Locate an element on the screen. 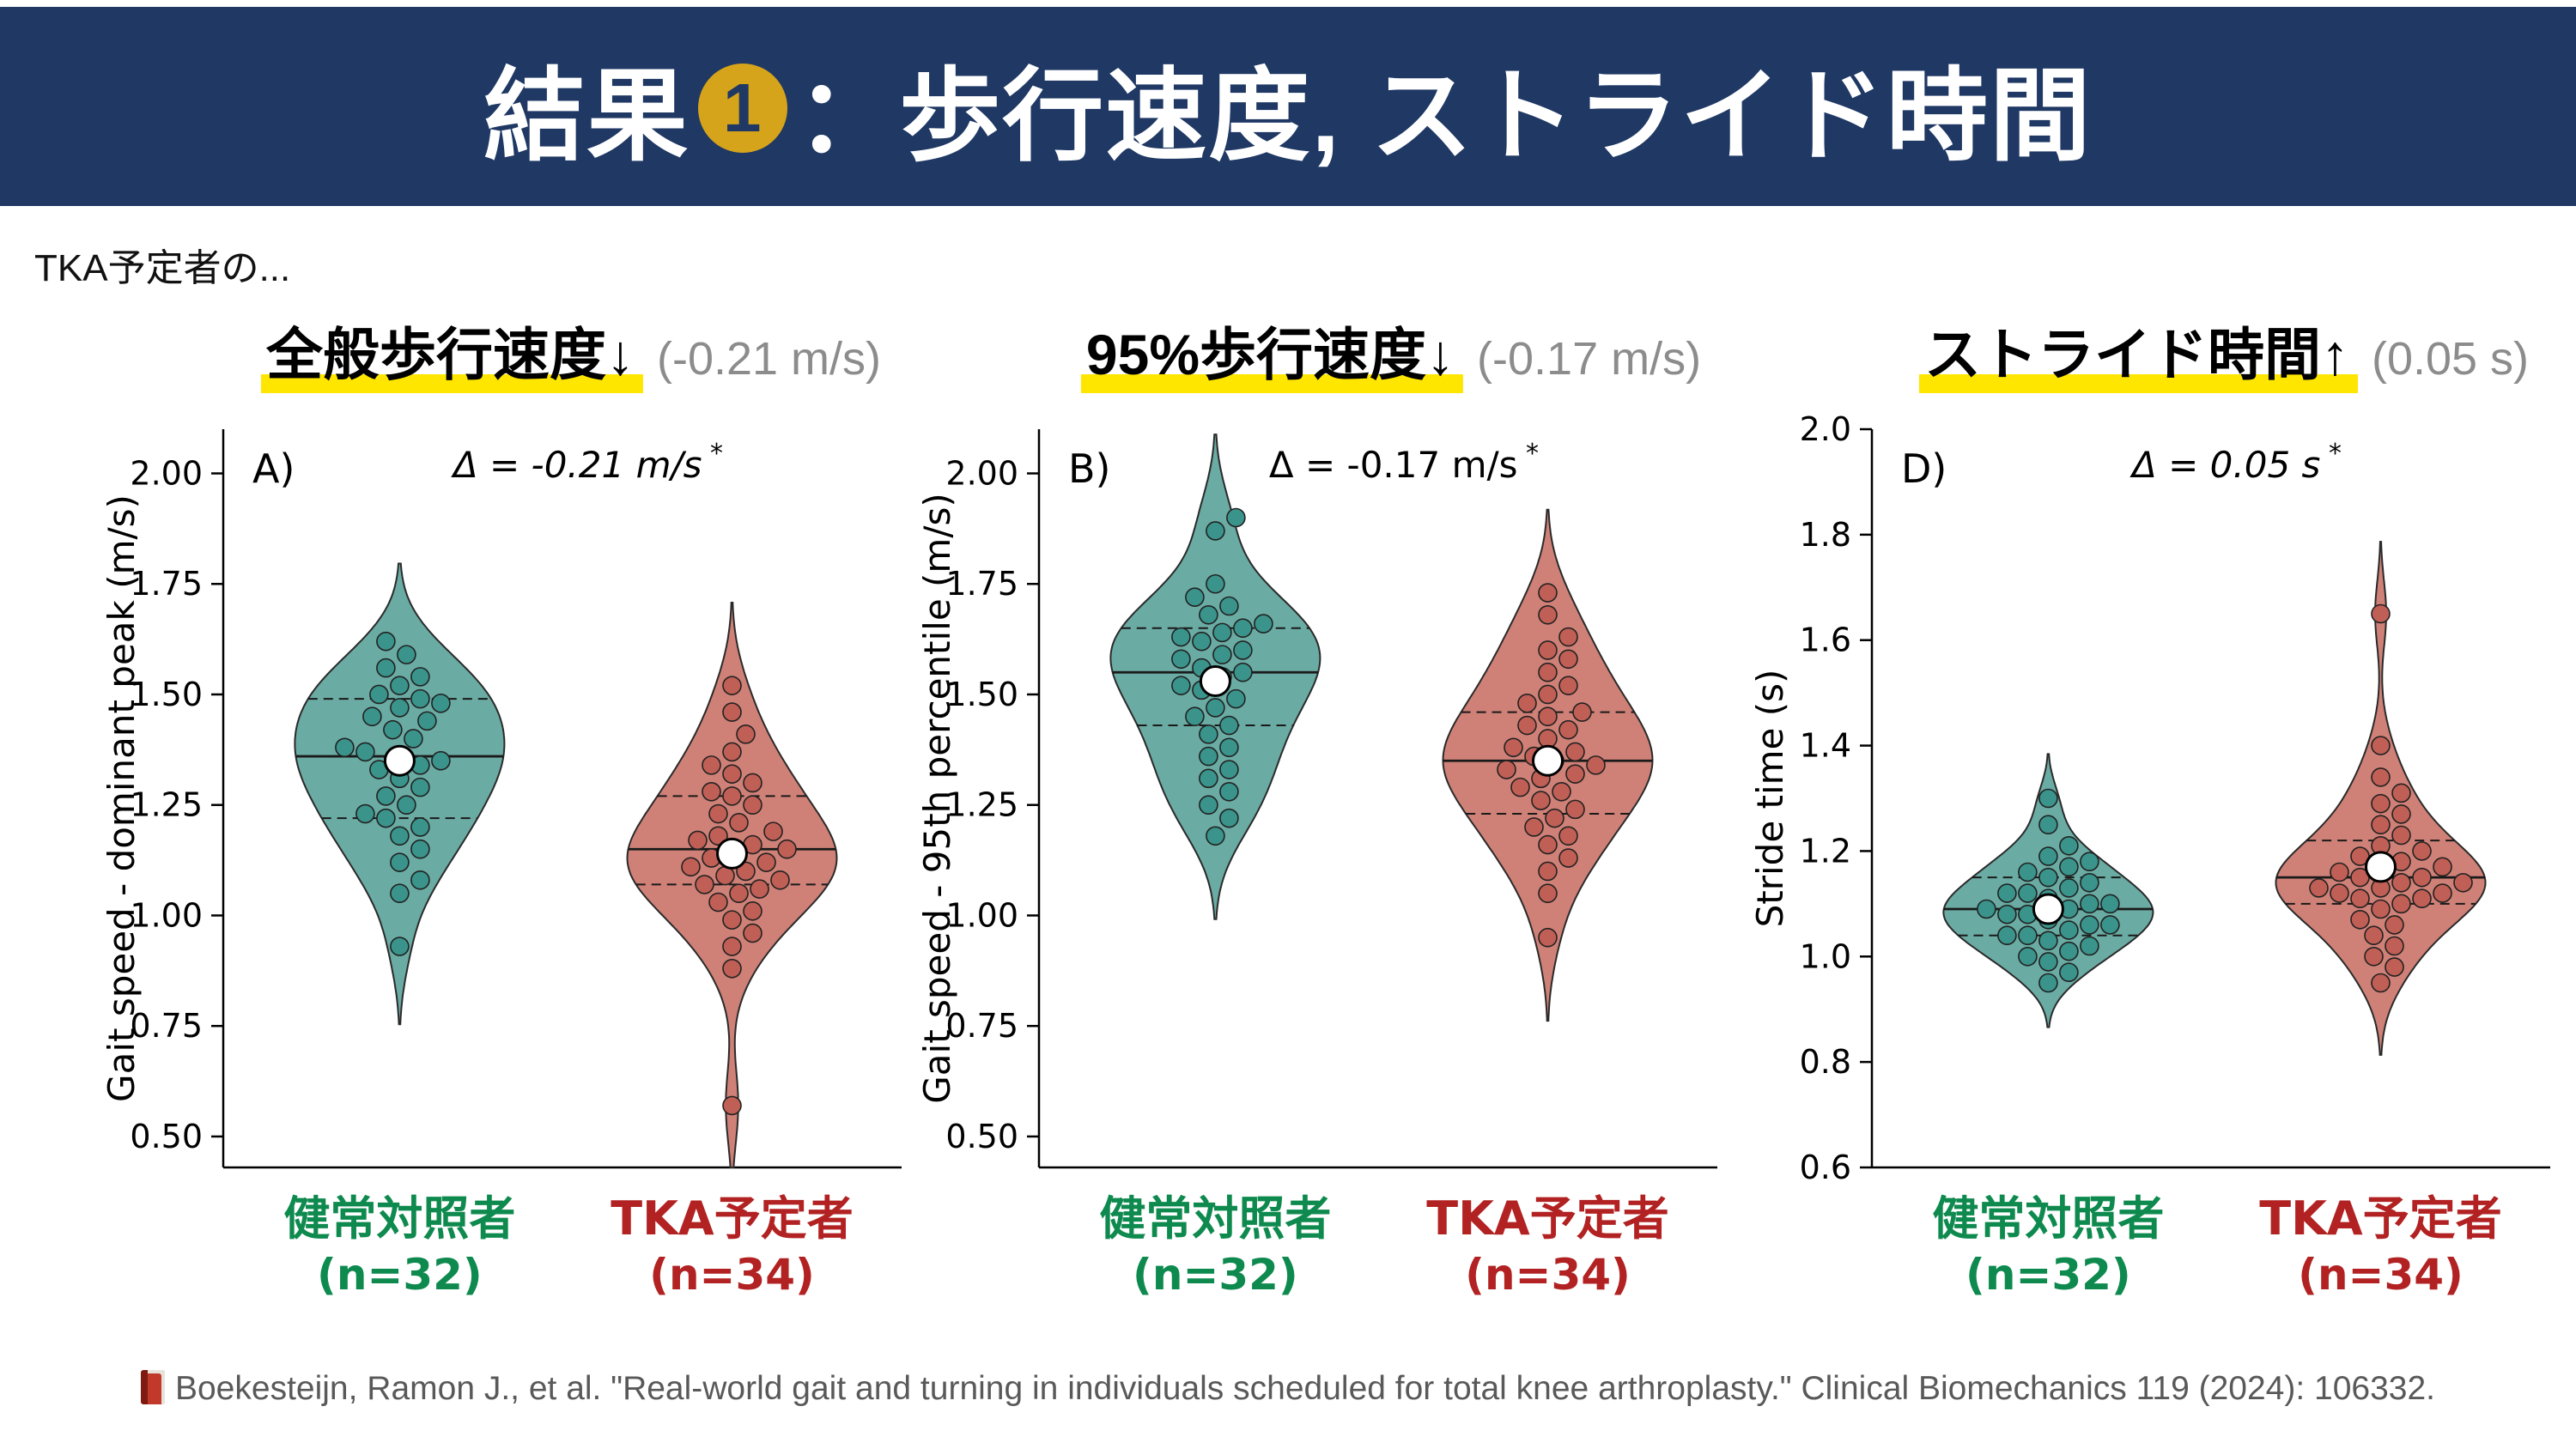 Image resolution: width=2576 pixels, height=1449 pixels. y-axis-title: Gait speed - dominant peak (m/s) is located at coordinates (122, 798).